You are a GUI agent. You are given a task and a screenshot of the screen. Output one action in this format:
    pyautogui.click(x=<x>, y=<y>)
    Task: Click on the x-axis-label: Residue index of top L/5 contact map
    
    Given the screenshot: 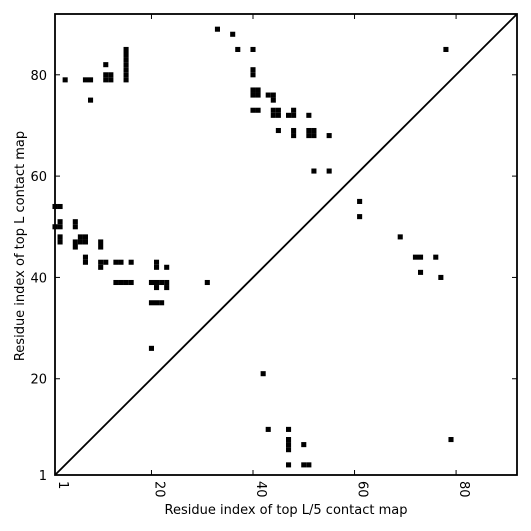 What is the action you would take?
    pyautogui.click(x=286, y=510)
    